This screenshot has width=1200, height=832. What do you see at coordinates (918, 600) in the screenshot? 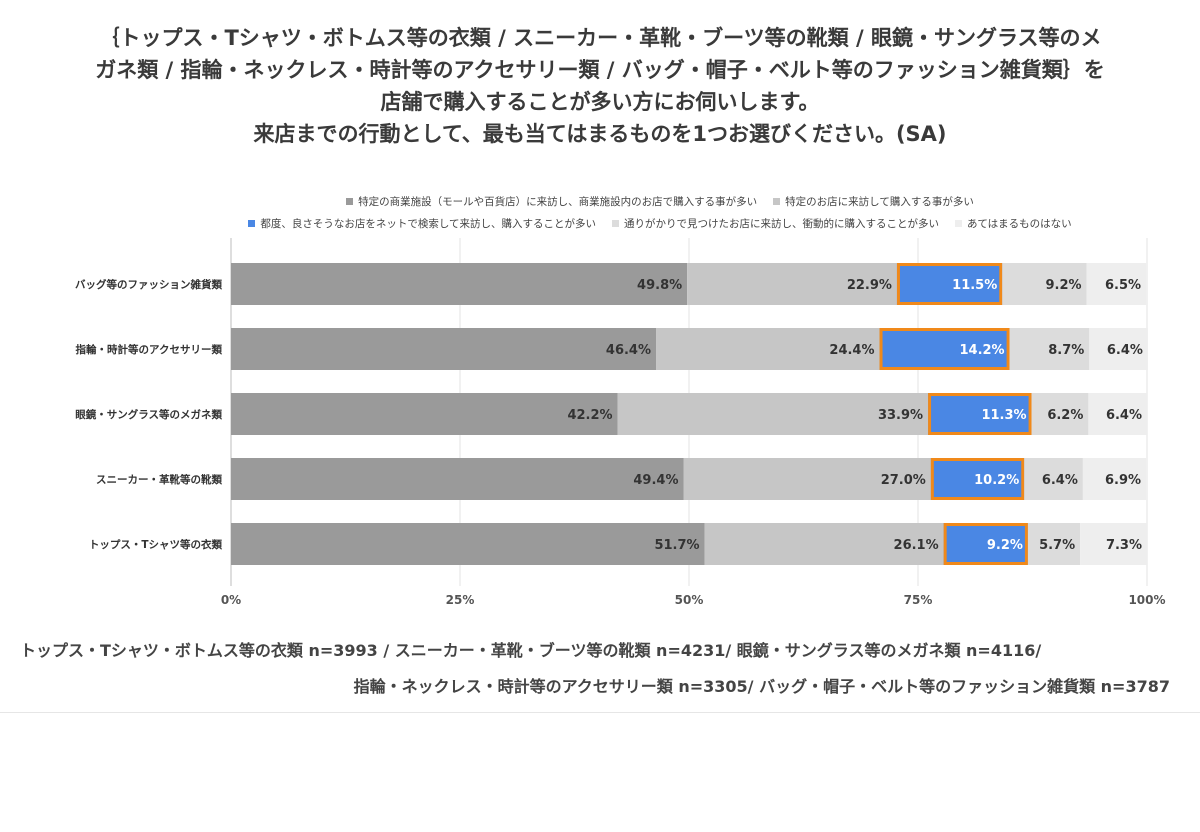
I see `x-tick-label: 75%` at bounding box center [918, 600].